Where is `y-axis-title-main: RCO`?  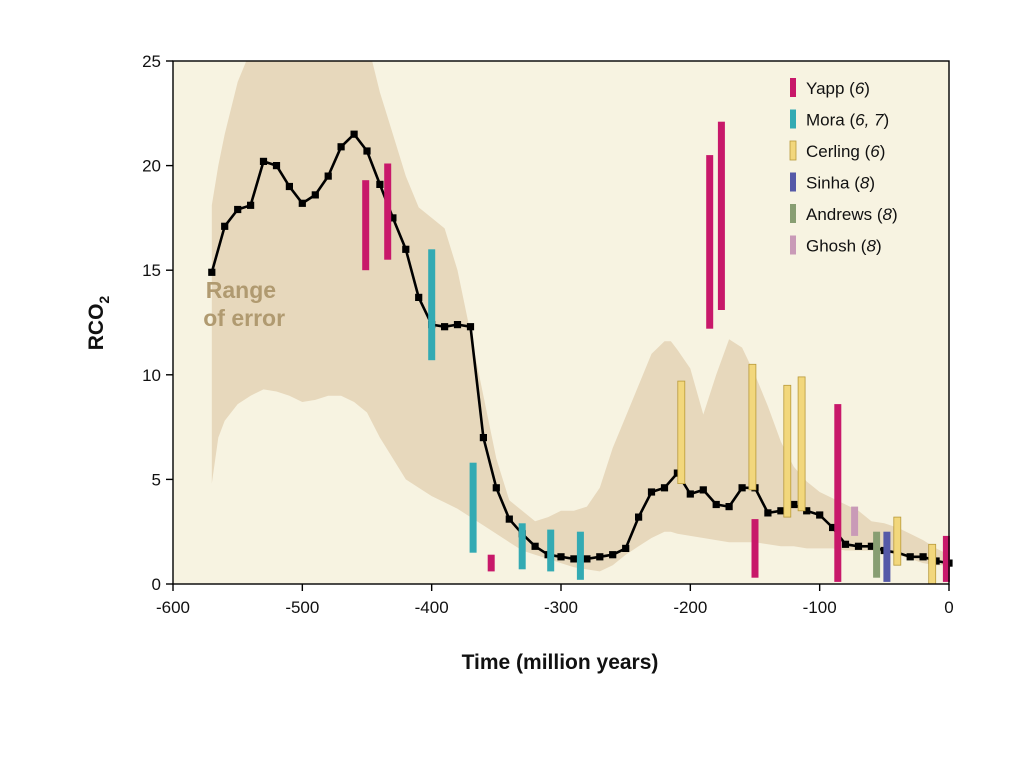 y-axis-title-main: RCO is located at coordinates (96, 327).